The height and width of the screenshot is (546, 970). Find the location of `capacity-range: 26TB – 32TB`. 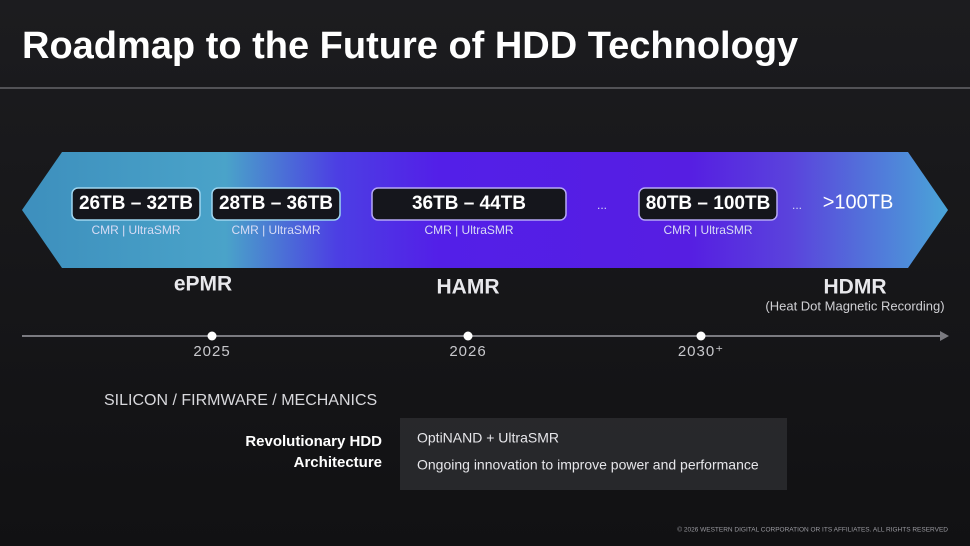

capacity-range: 26TB – 32TB is located at coordinates (136, 203).